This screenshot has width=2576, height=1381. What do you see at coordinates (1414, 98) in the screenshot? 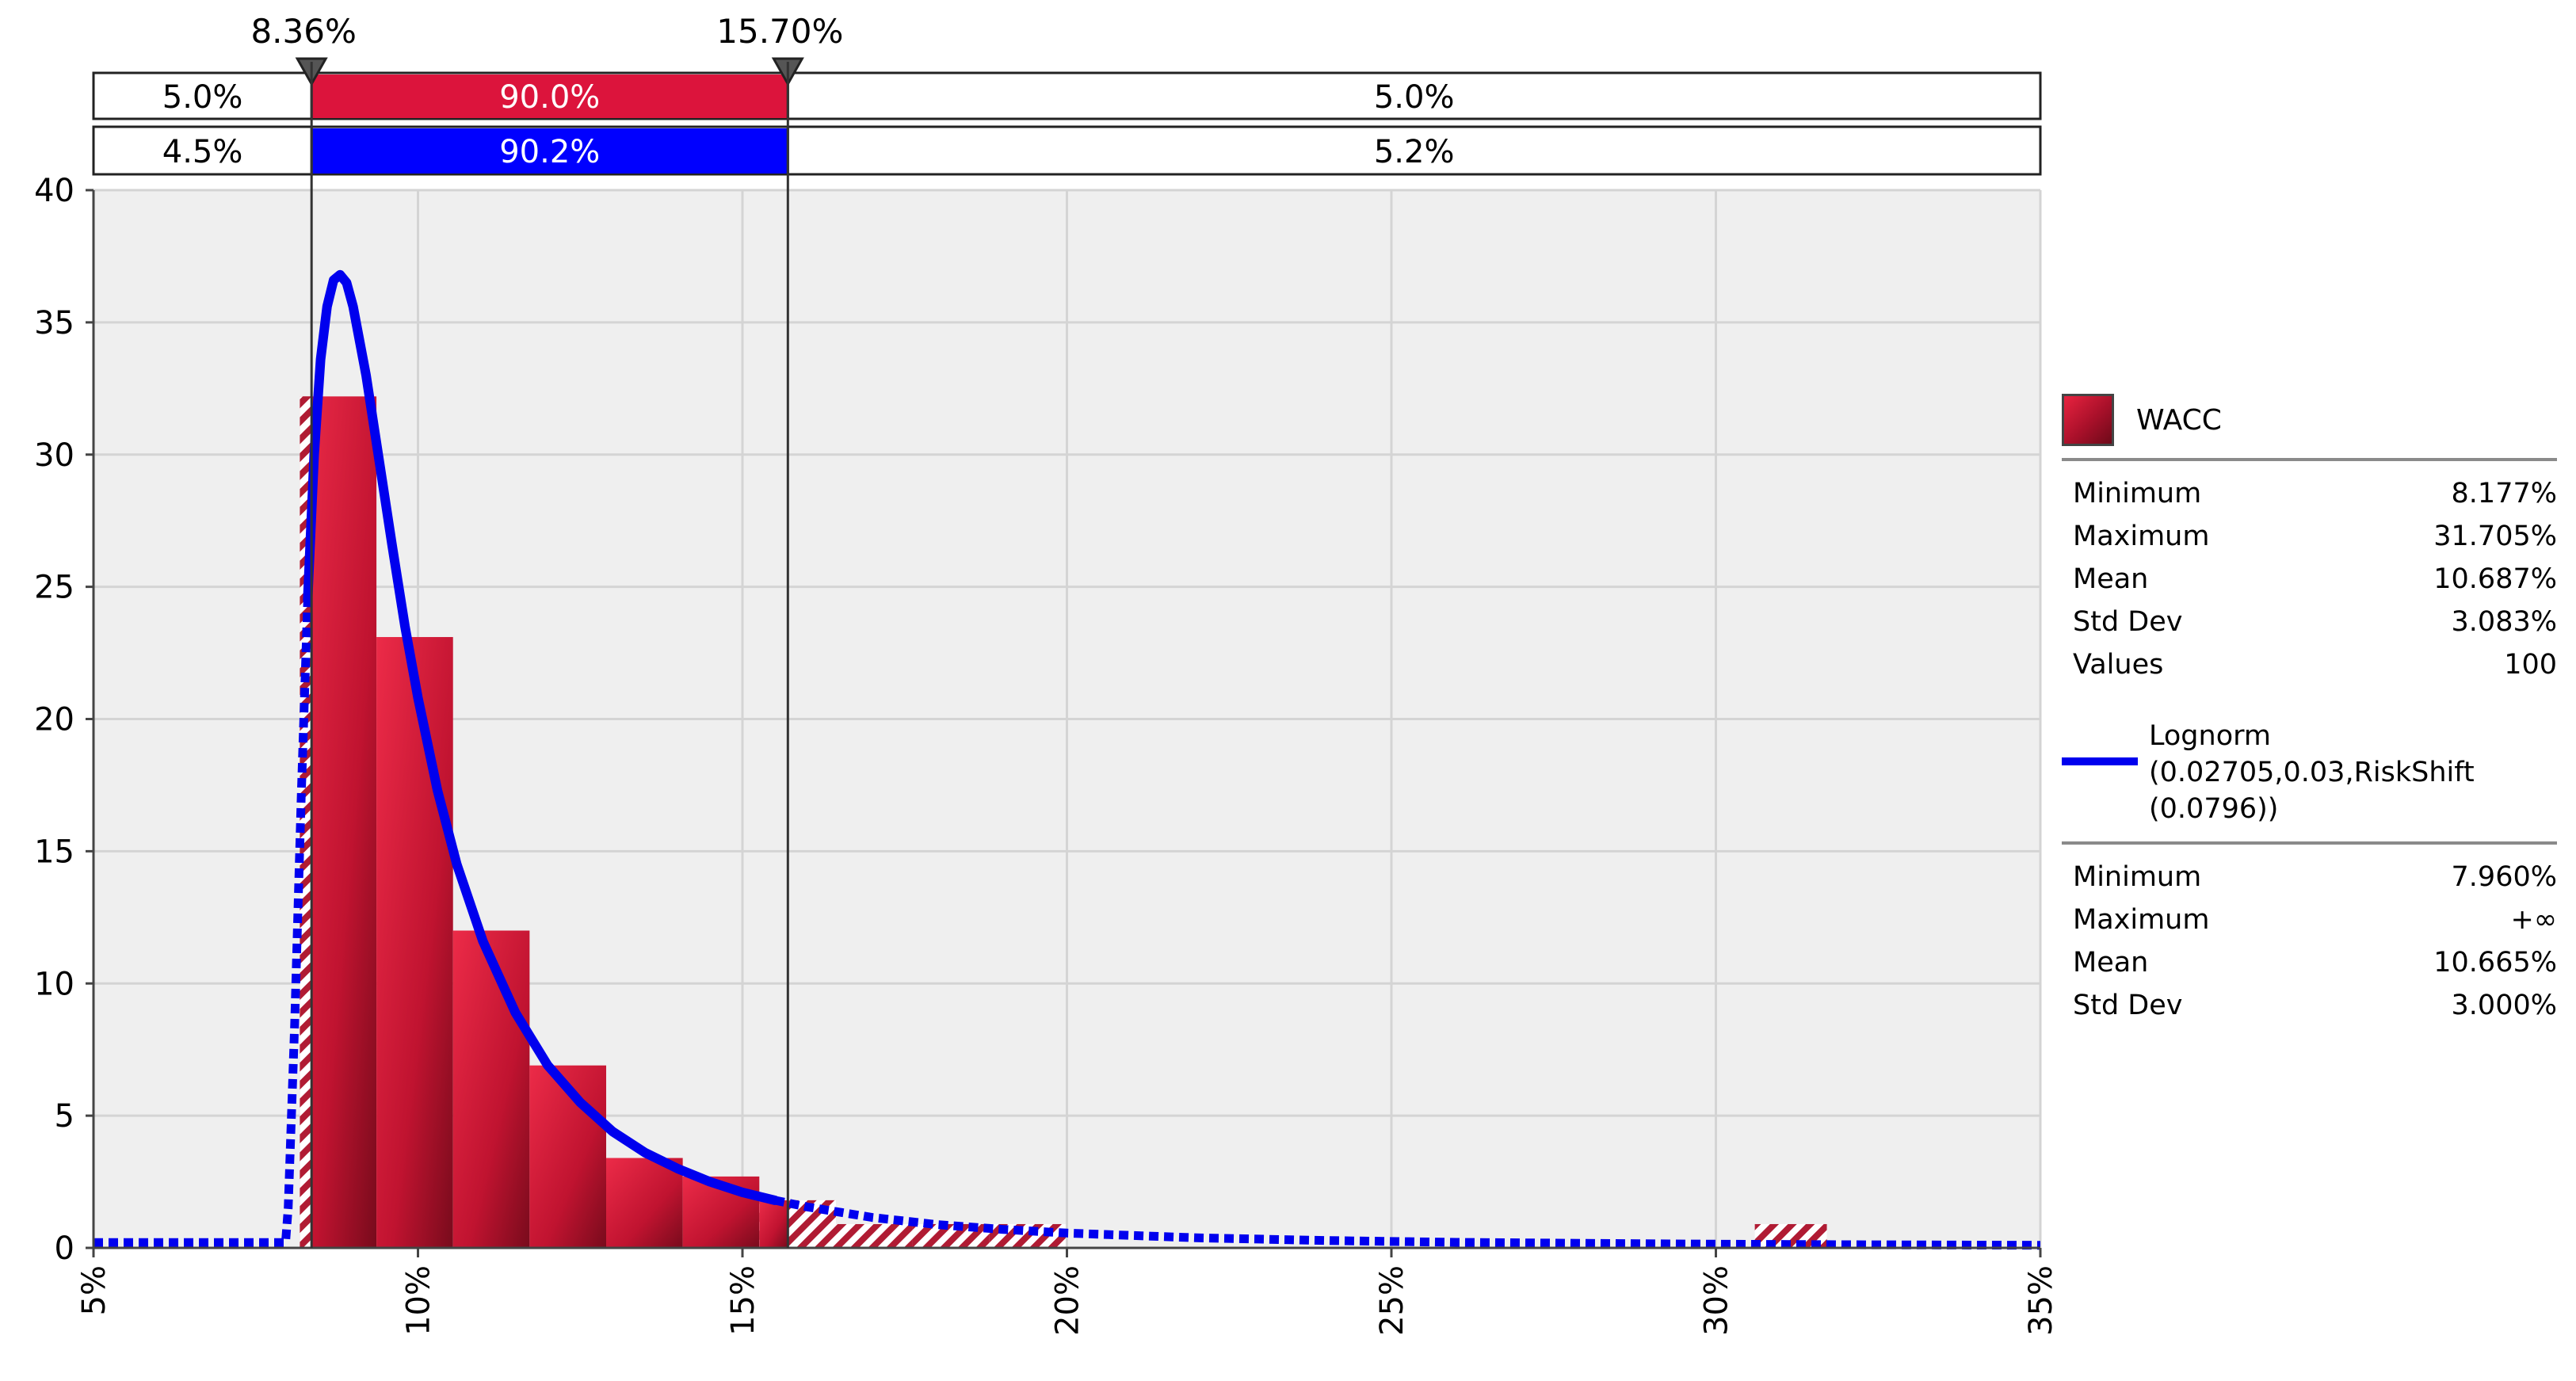
I see `probability-right-label: 5.0%` at bounding box center [1414, 98].